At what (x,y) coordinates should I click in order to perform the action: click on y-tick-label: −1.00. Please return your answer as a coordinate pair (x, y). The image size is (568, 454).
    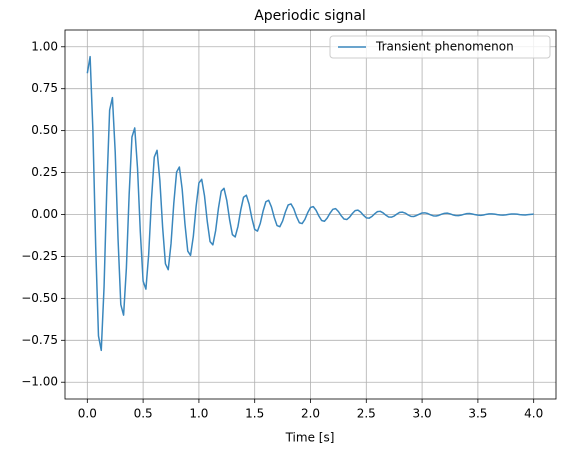
    Looking at the image, I should click on (39, 382).